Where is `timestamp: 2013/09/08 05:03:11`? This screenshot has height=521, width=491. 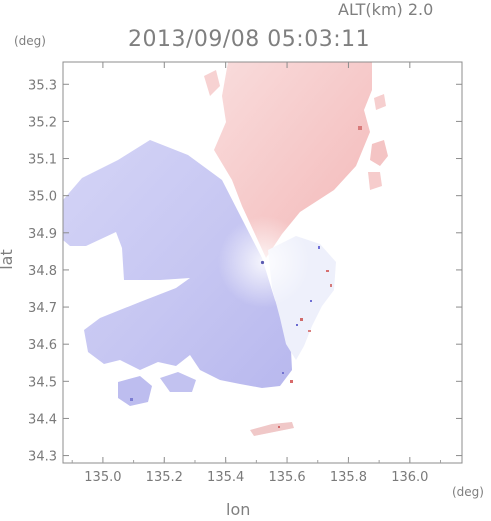 timestamp: 2013/09/08 05:03:11 is located at coordinates (249, 39).